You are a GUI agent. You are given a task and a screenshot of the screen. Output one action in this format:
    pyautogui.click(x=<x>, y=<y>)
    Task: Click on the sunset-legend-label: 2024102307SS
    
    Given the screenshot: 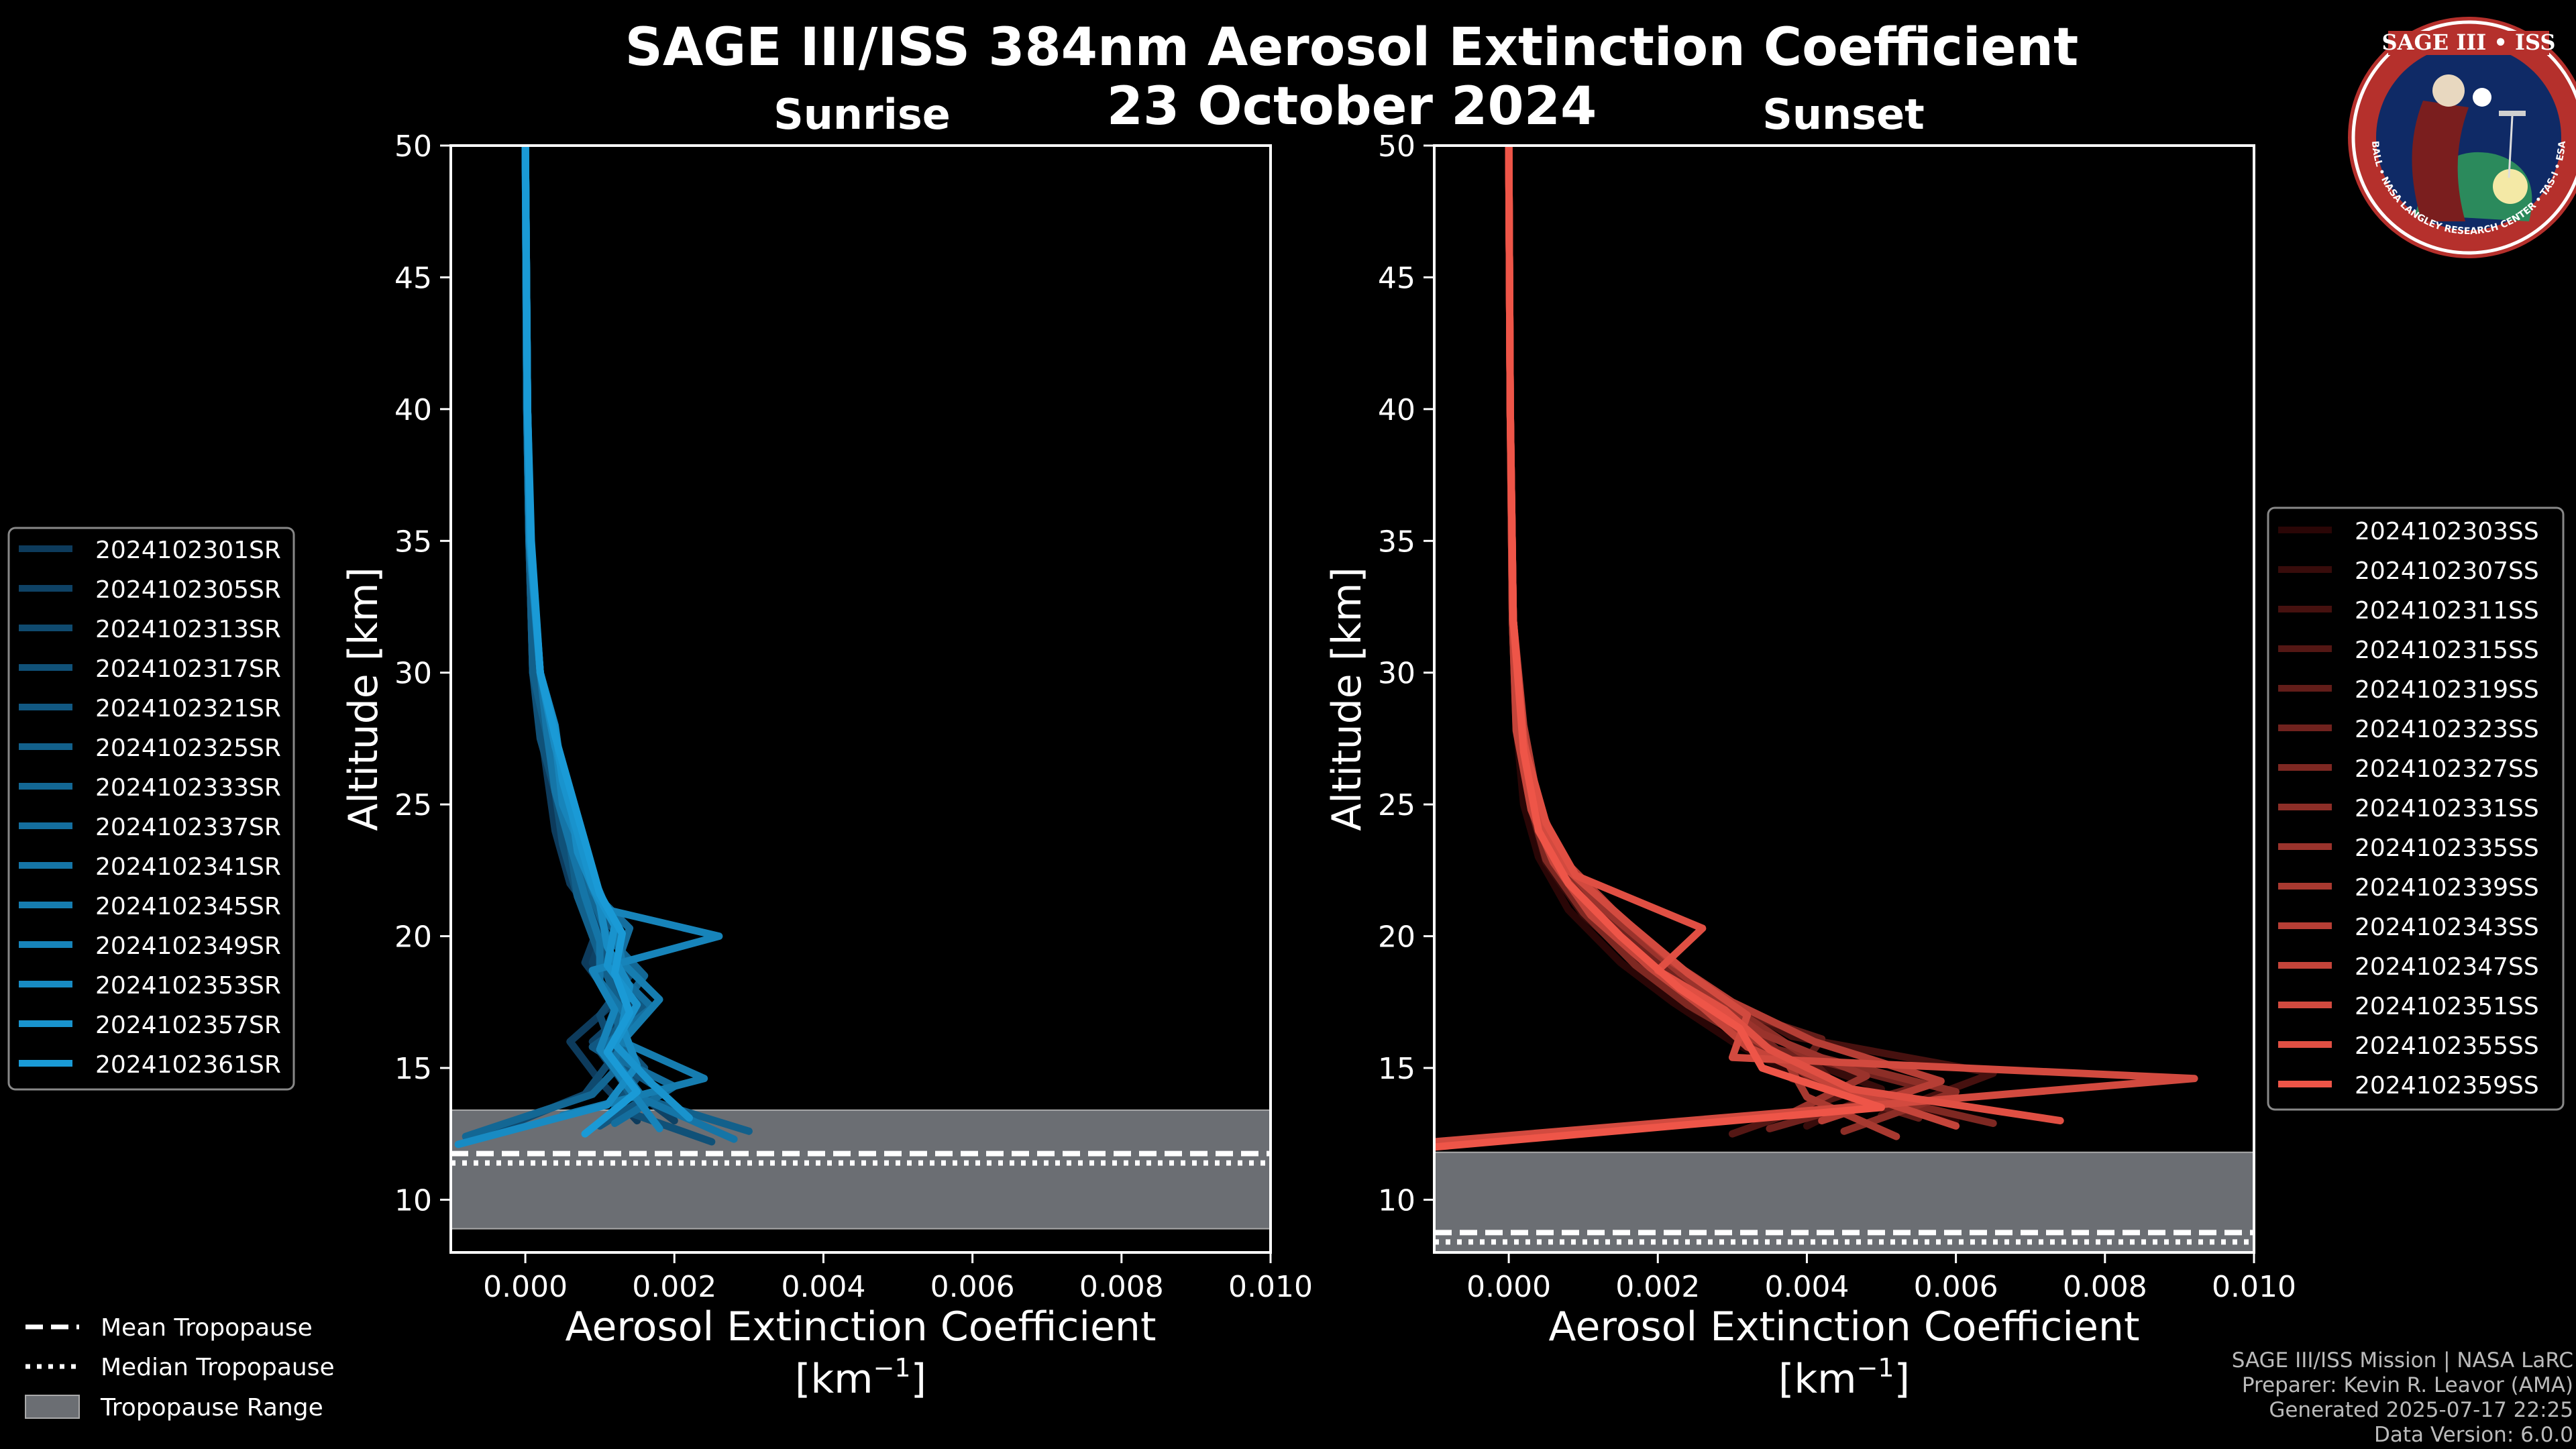 What is the action you would take?
    pyautogui.click(x=2447, y=571)
    